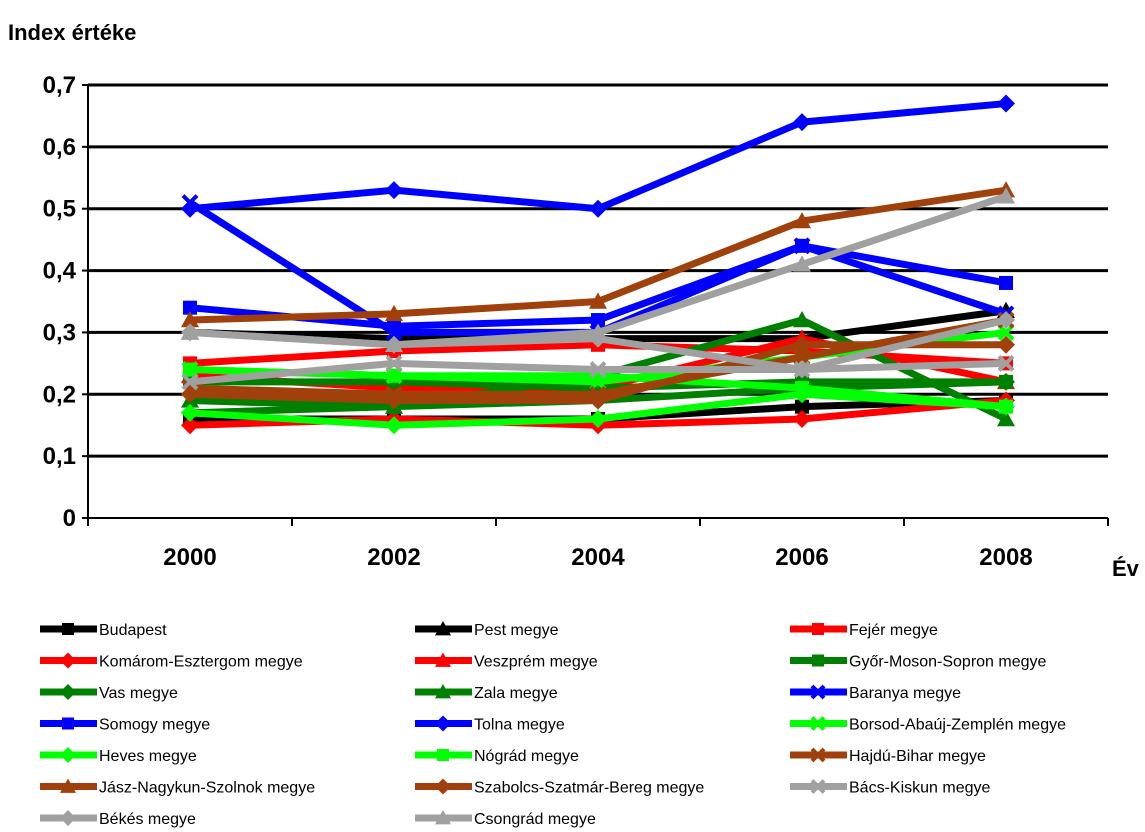  I want to click on x-axis-title: Év, so click(1126, 568).